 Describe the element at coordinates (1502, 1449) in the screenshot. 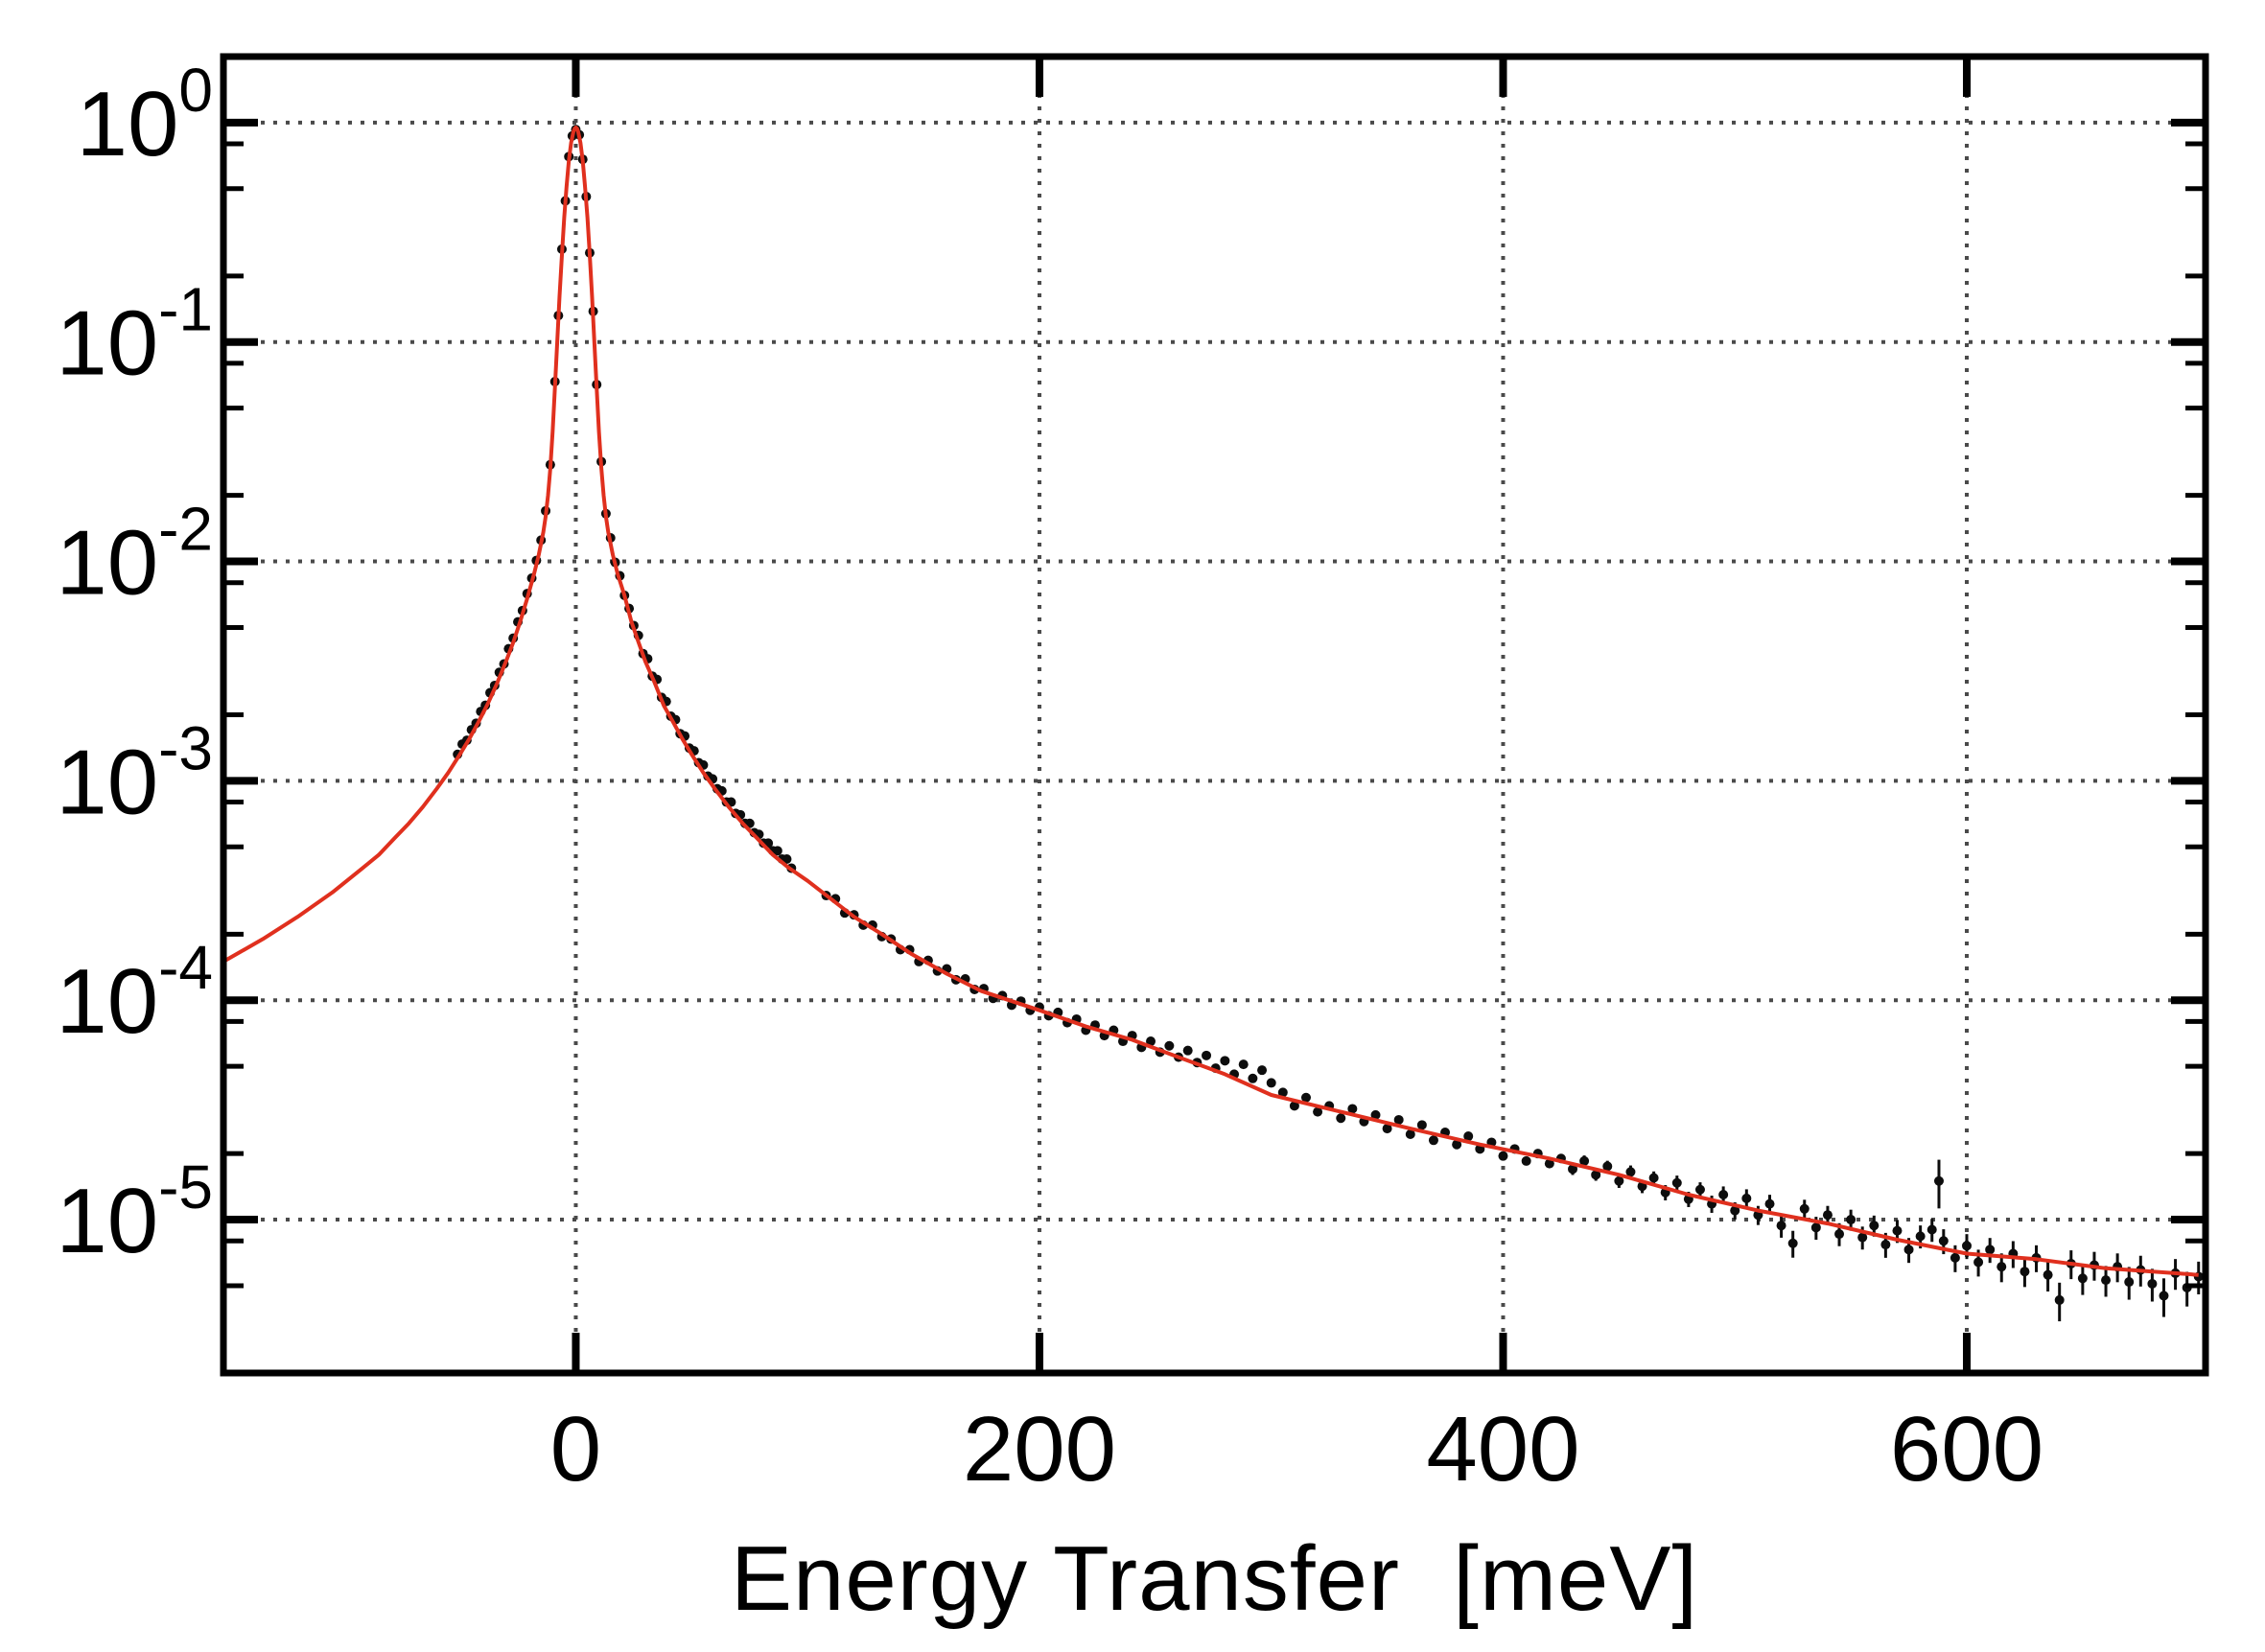

I see `x-tick-label: 400` at that location.